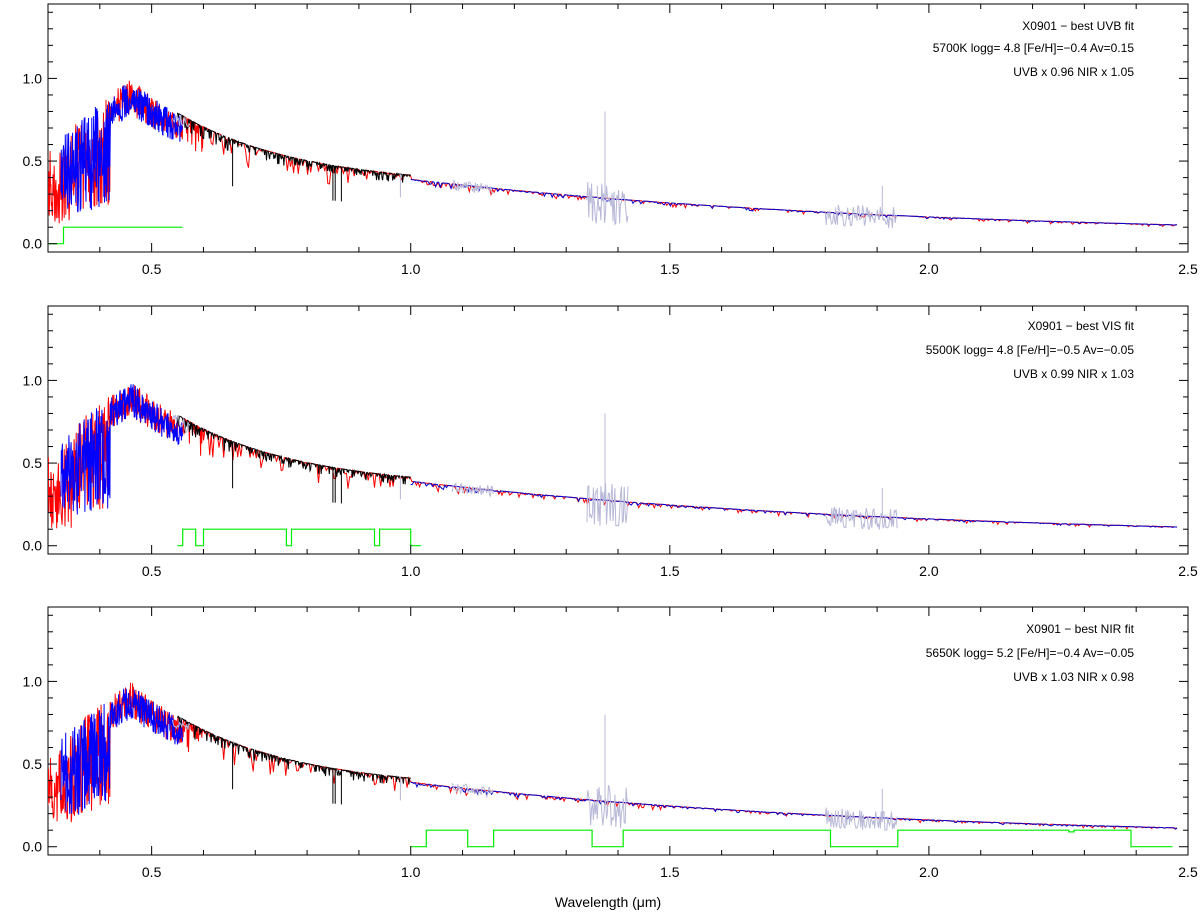 This screenshot has width=1200, height=922. Describe the element at coordinates (1081, 326) in the screenshot. I see `annotation-title: X0901 − best VIS fit` at that location.